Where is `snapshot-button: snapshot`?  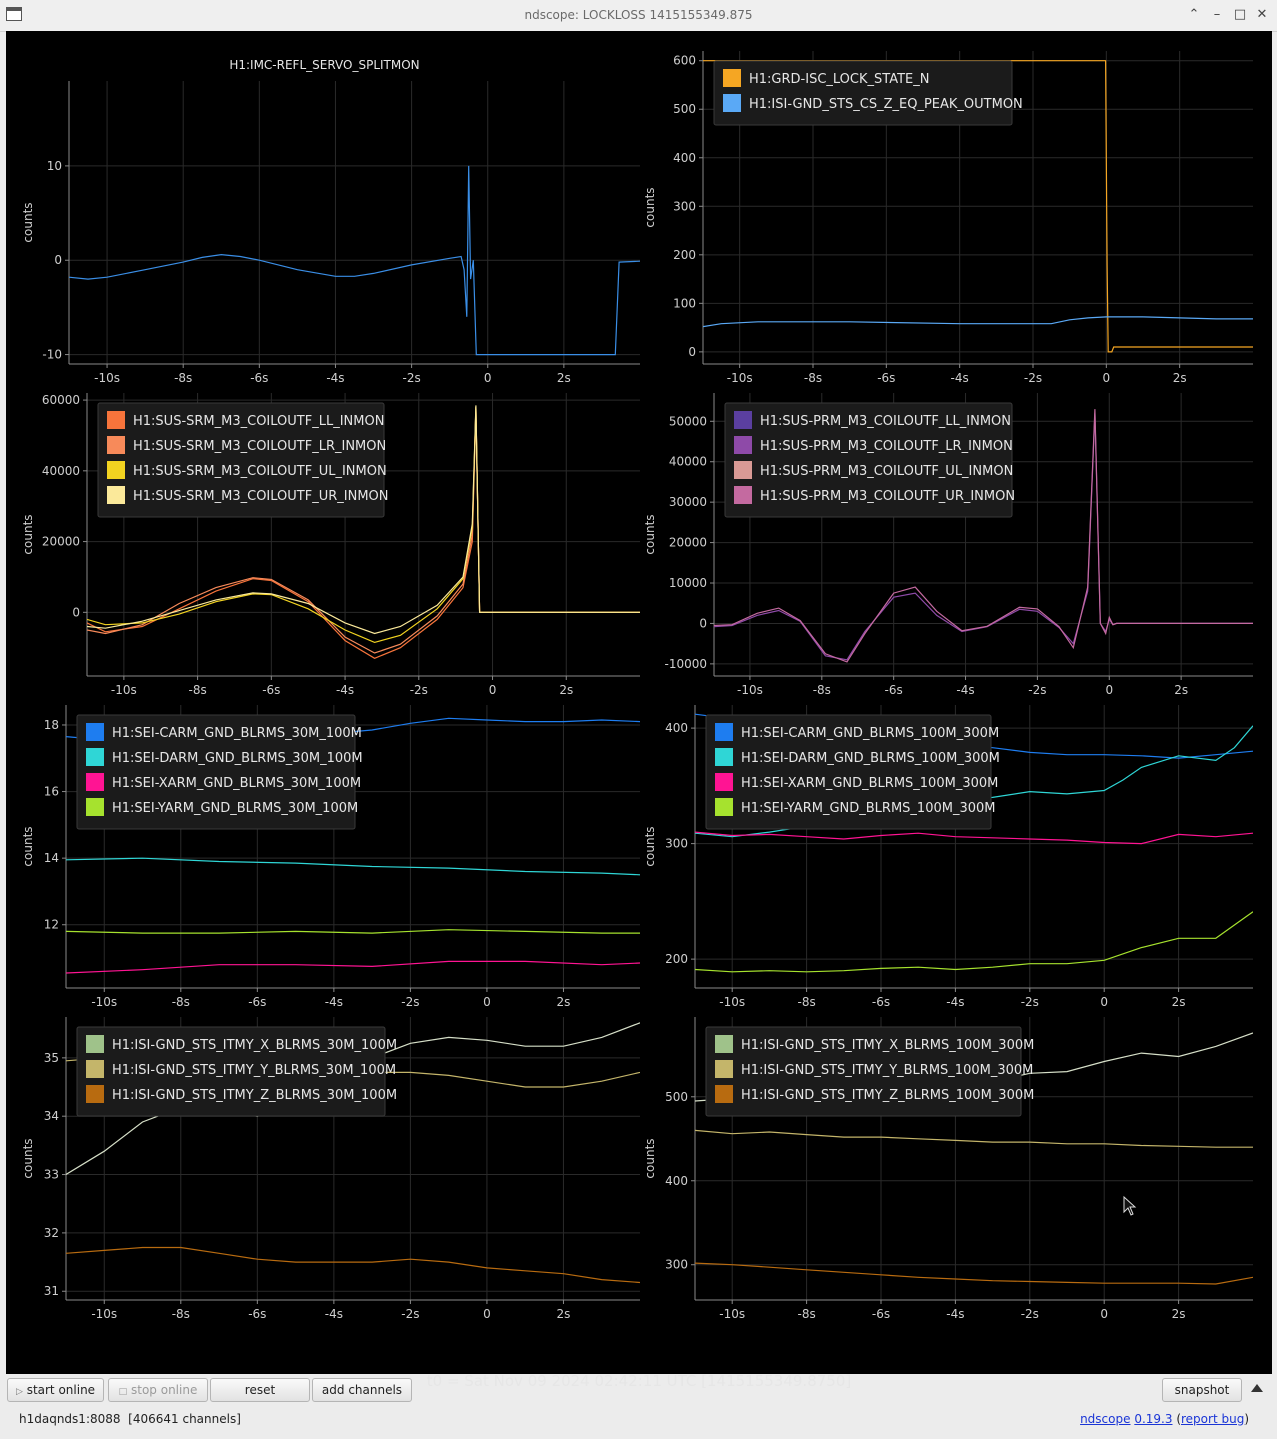
snapshot-button: snapshot is located at coordinates (1202, 1390).